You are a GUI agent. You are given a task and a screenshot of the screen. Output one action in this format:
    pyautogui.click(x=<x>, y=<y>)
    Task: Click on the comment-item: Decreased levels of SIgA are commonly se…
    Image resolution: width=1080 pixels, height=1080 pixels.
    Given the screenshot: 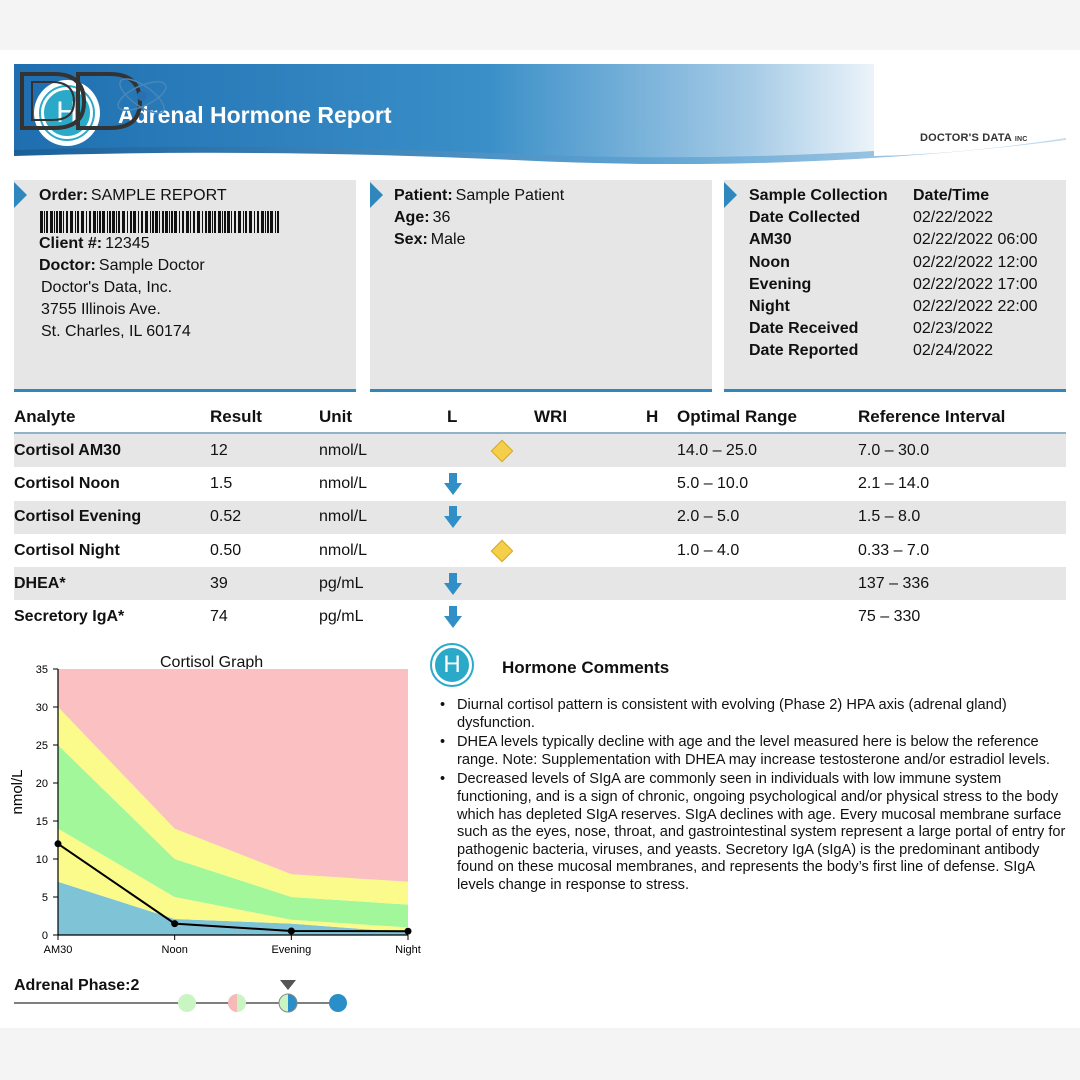 What is the action you would take?
    pyautogui.click(x=755, y=832)
    